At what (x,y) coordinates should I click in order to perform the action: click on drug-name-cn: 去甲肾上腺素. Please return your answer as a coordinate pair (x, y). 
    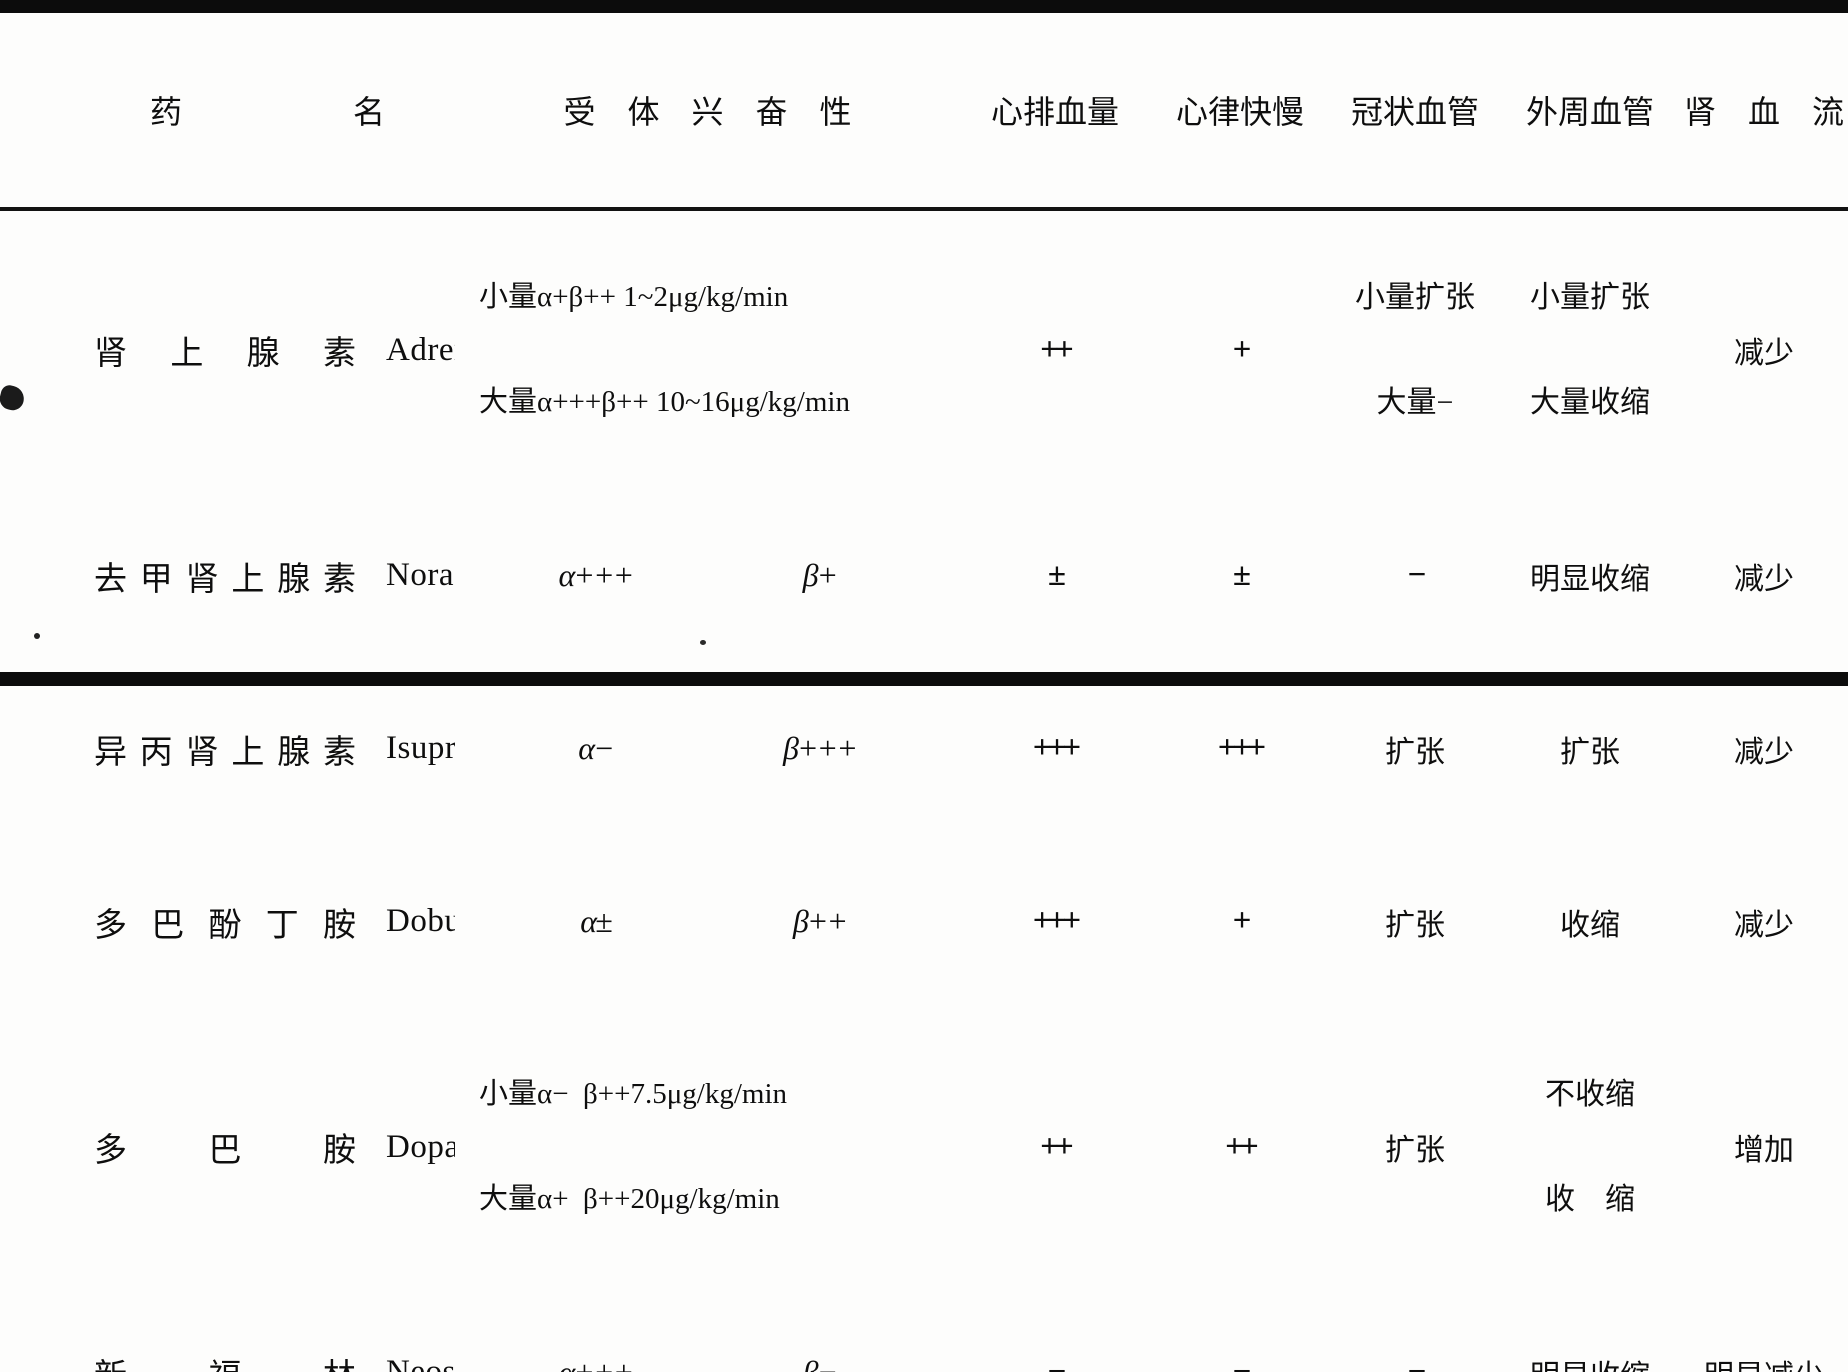
    Looking at the image, I should click on (225, 576).